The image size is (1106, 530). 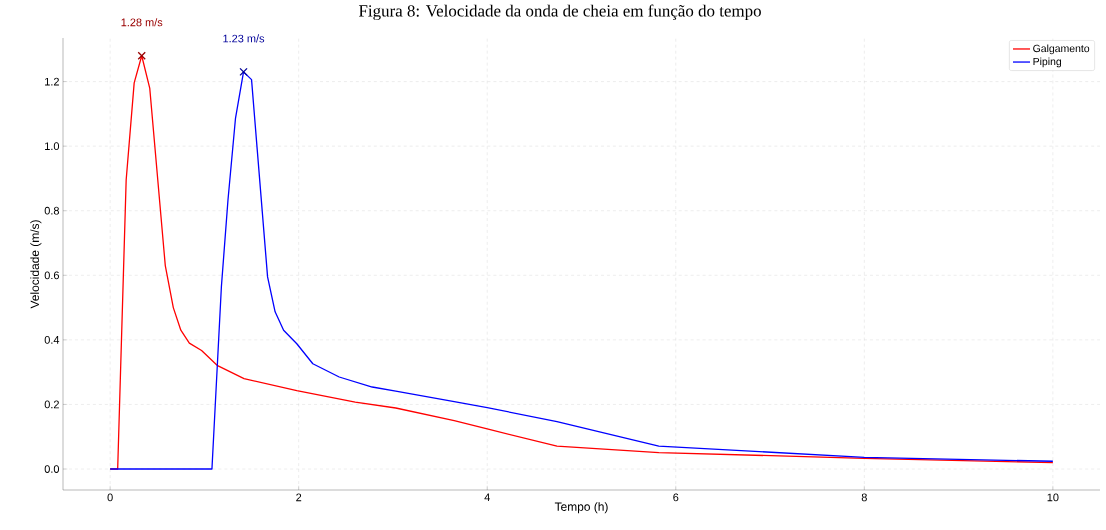 I want to click on x-axis-title: Tempo (h), so click(x=581, y=508).